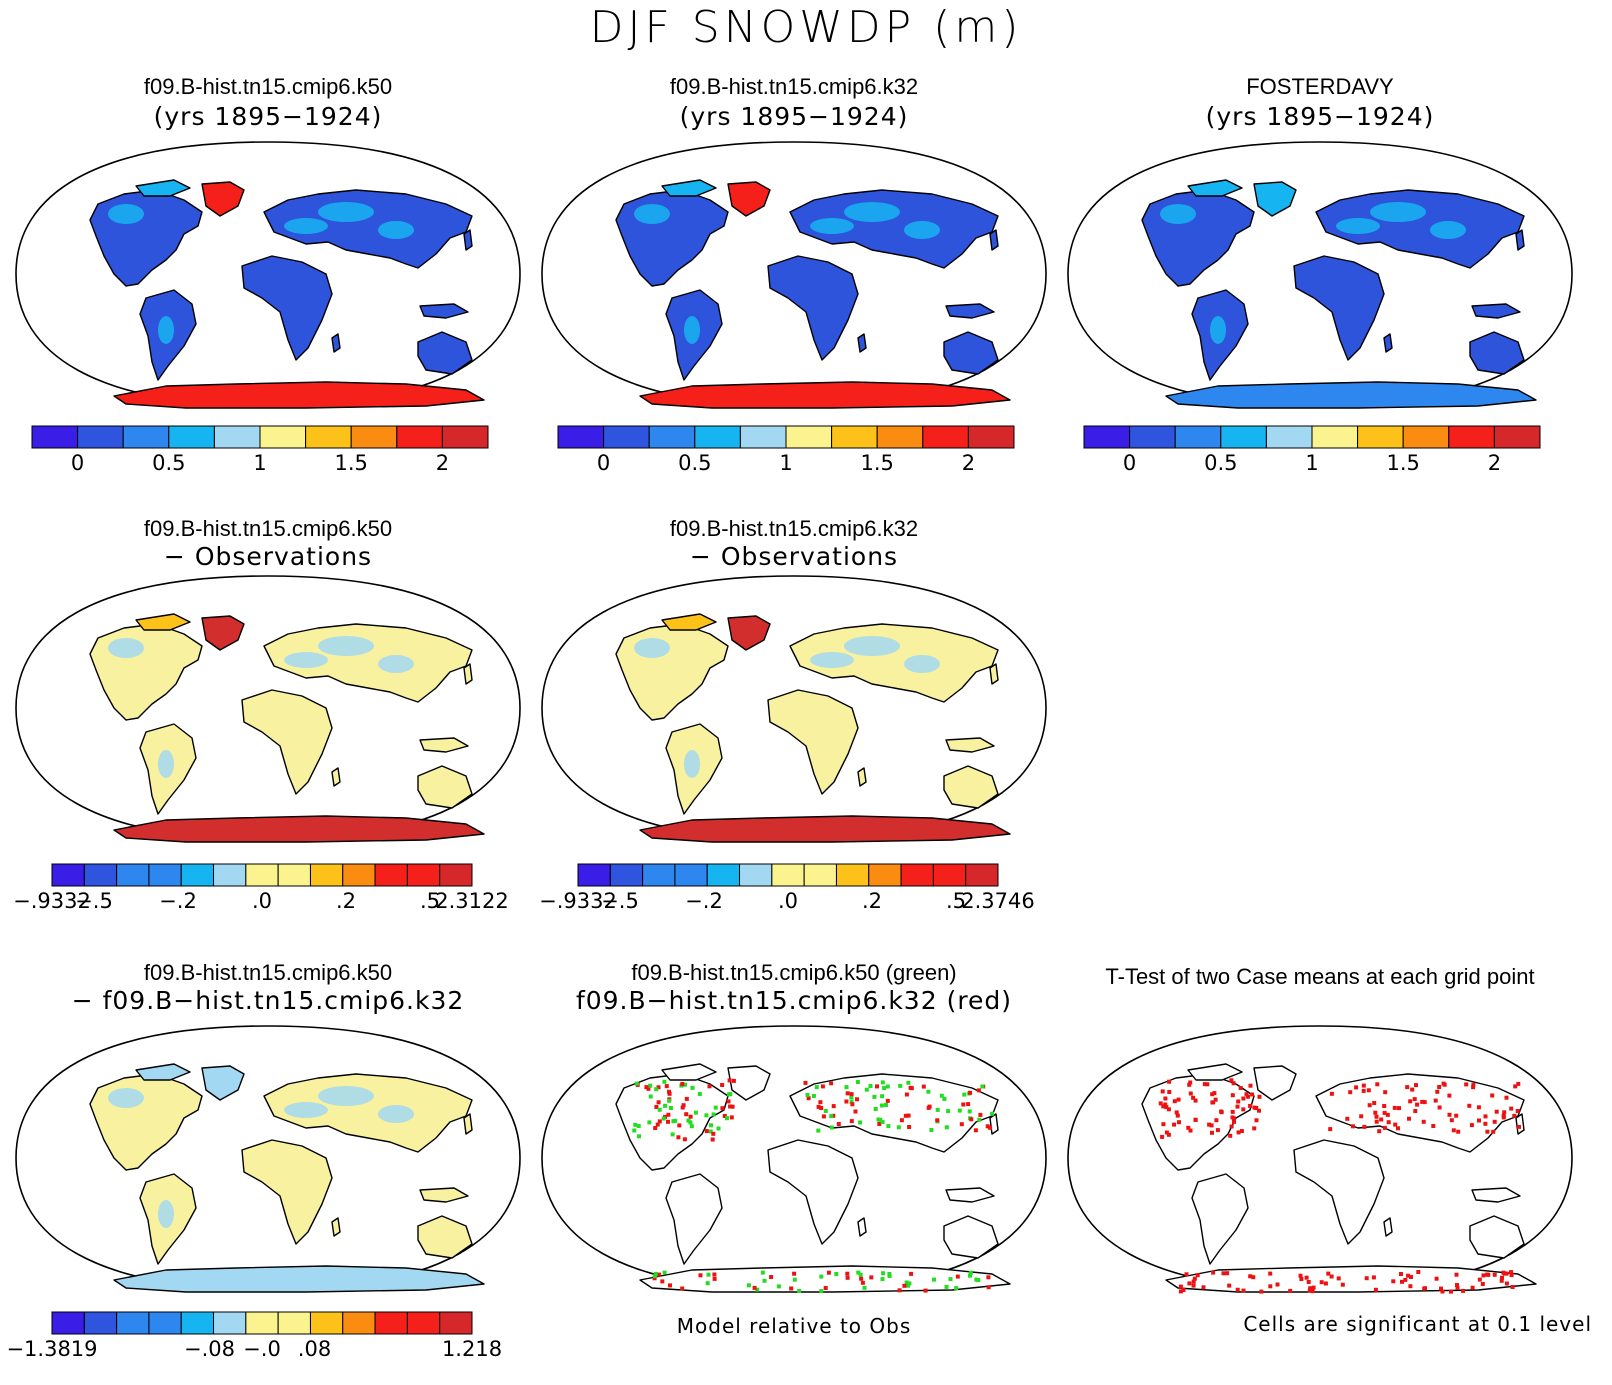 This screenshot has height=1385, width=1612. What do you see at coordinates (268, 1000) in the screenshot?
I see `panel-subtitle: − f09.B−hist.tn15.cmip6.k32` at bounding box center [268, 1000].